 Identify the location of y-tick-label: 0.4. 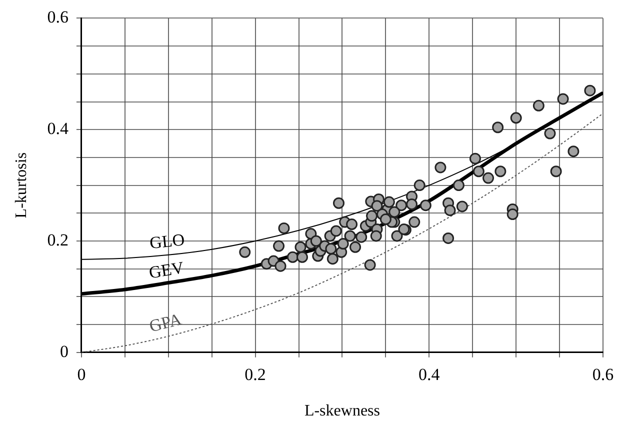
(58, 128).